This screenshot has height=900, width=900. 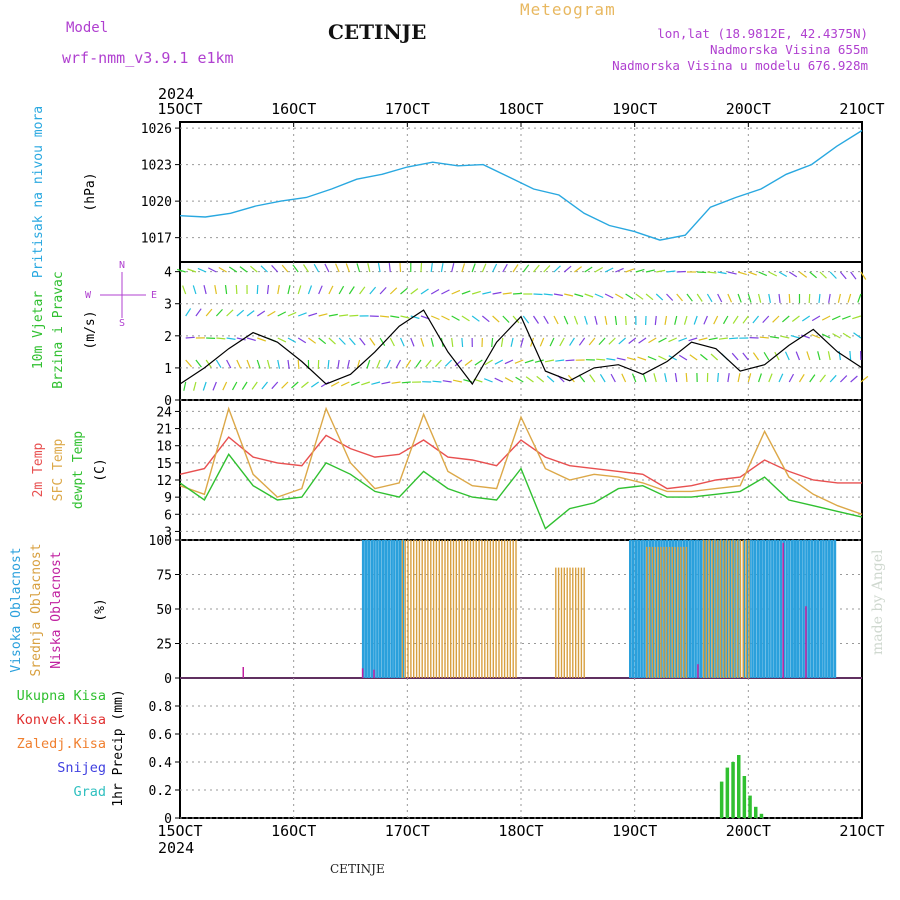 I want to click on y-tick-label: 0.8, so click(x=160, y=707).